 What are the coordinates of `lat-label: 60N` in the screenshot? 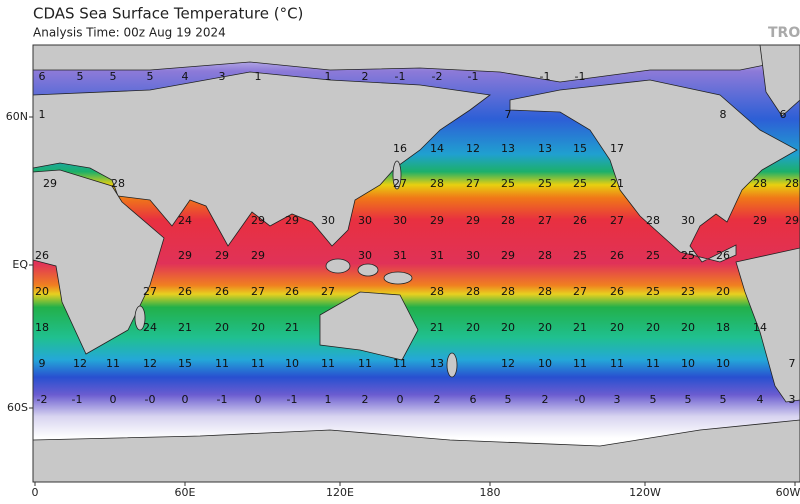 It's located at (17, 116).